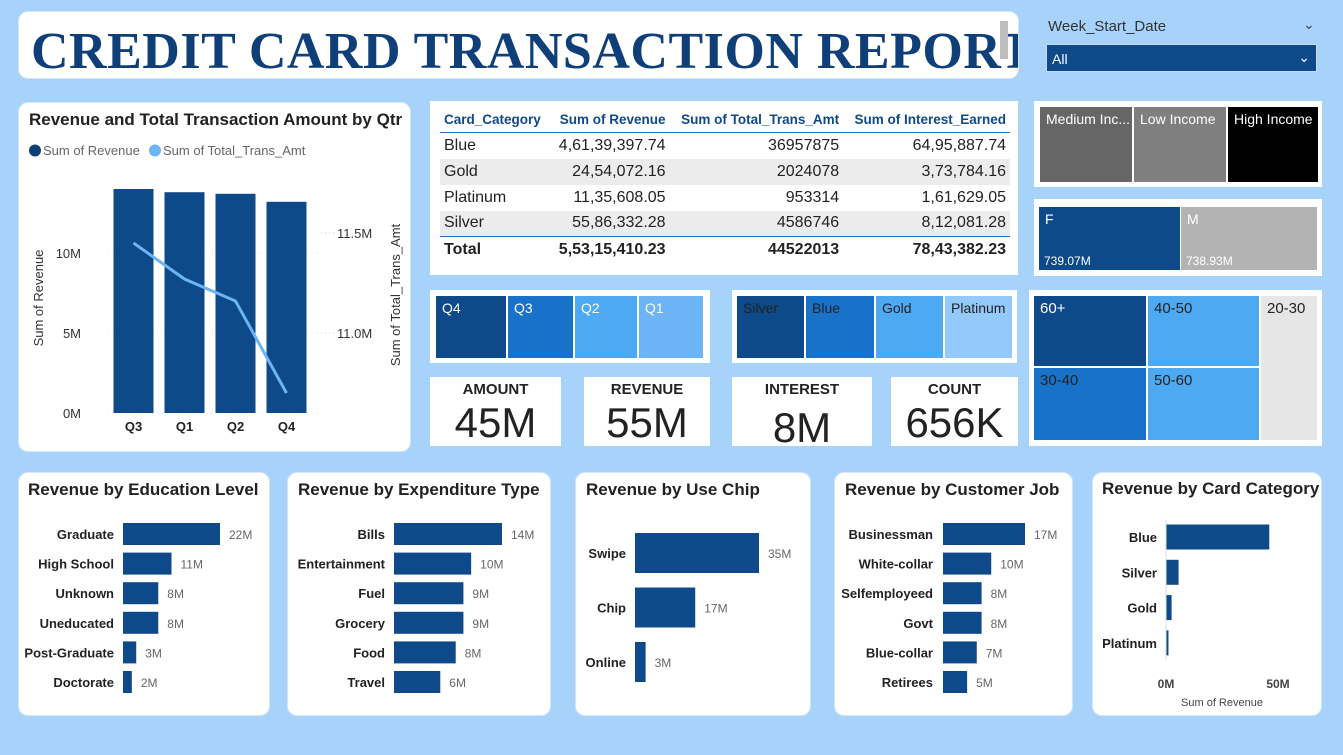  Describe the element at coordinates (1181, 58) in the screenshot. I see `week-start-date-dropdown: All ⌄` at that location.